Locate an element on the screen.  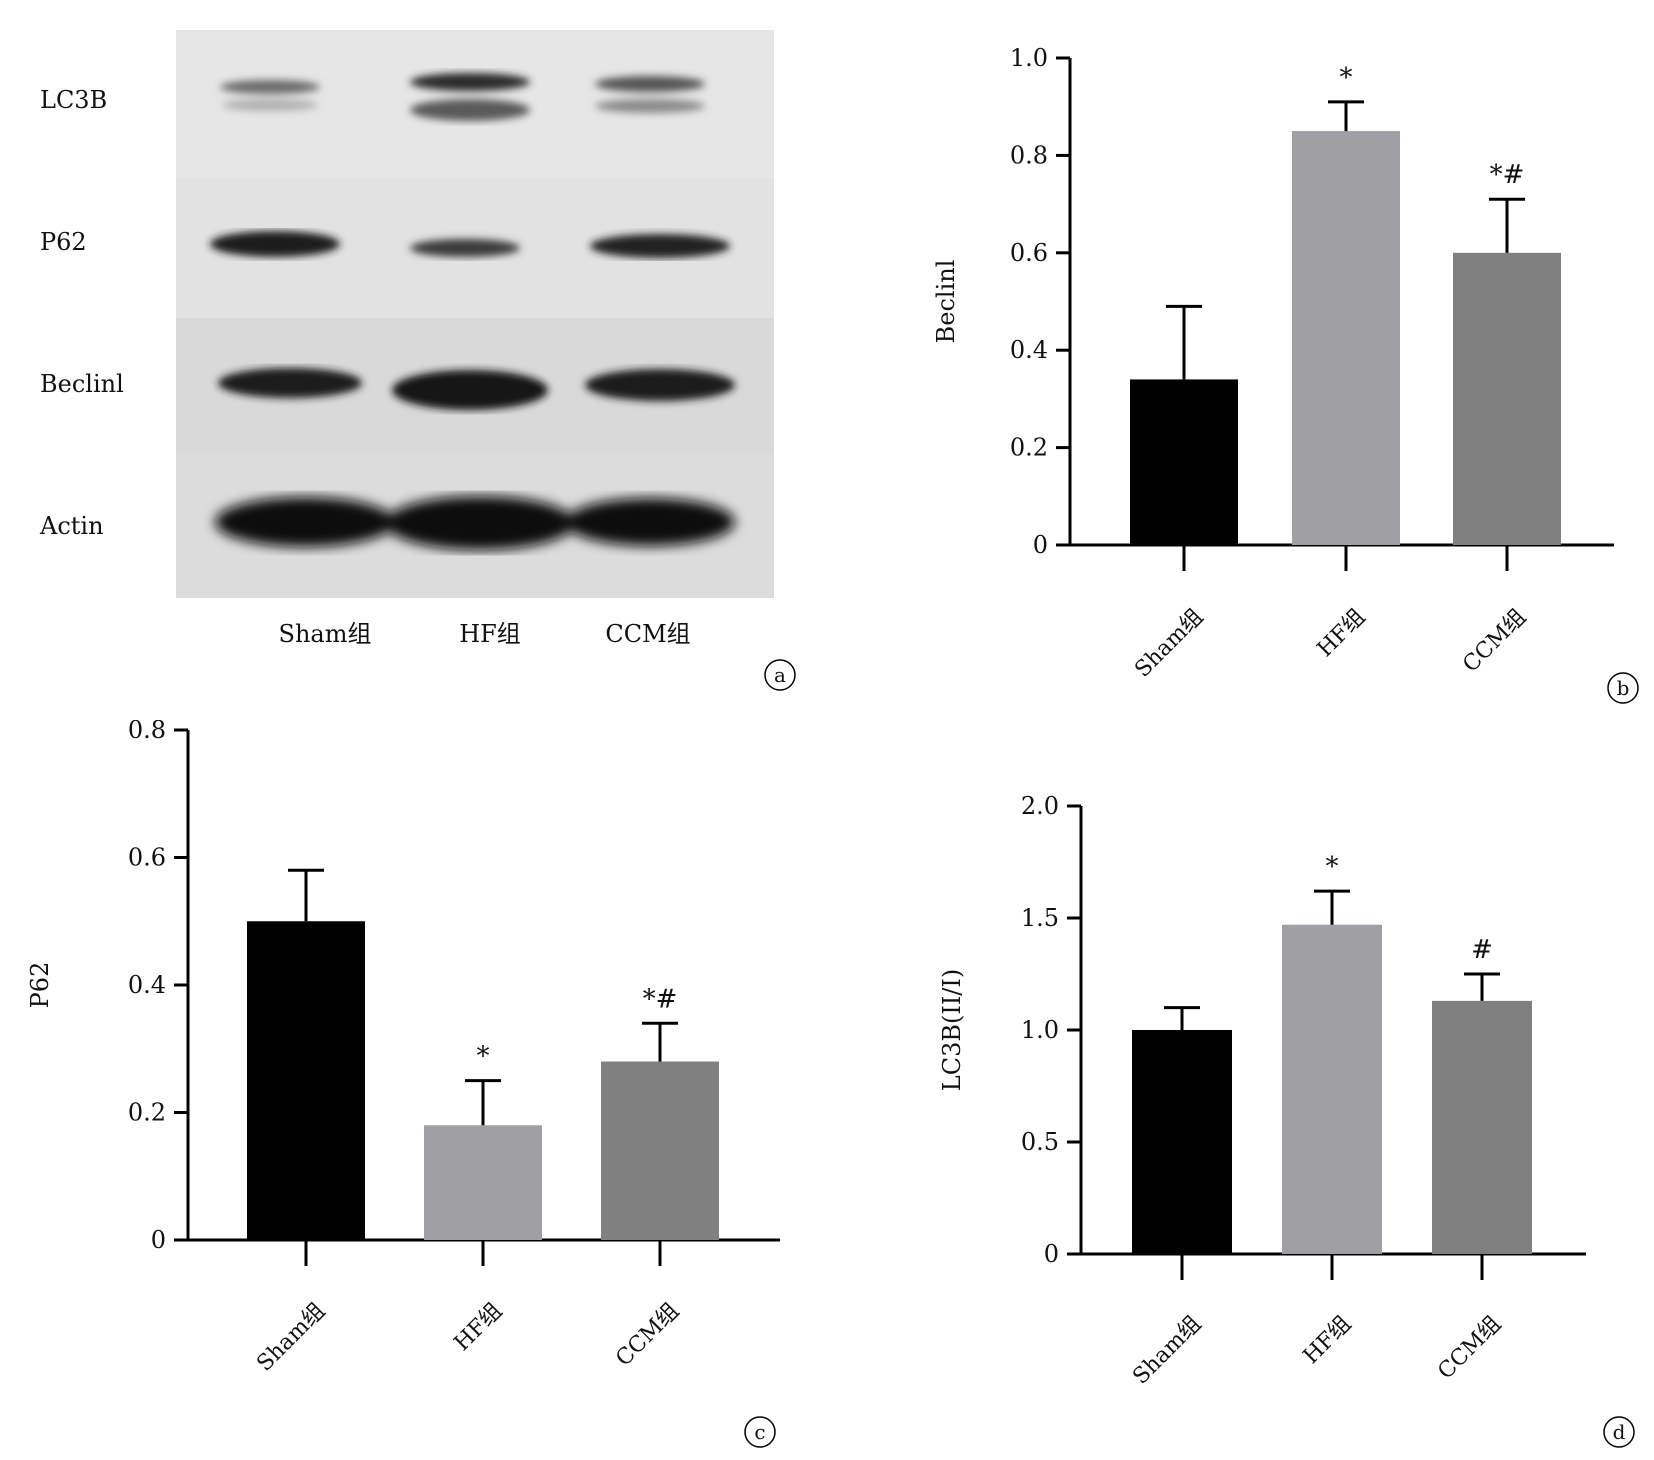
panel-tag-c-text: c is located at coordinates (759, 1432).